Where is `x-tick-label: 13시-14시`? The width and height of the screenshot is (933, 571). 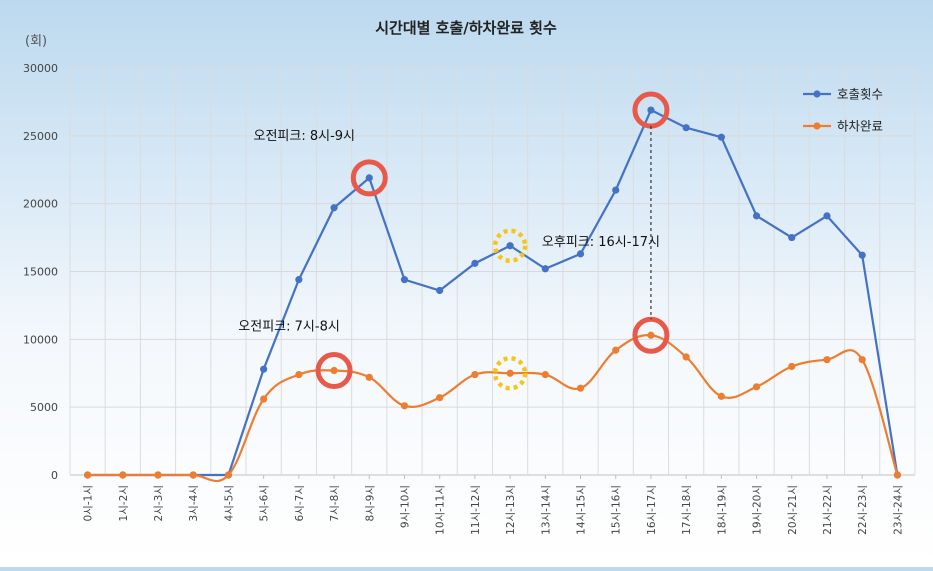
x-tick-label: 13시-14시 is located at coordinates (546, 510).